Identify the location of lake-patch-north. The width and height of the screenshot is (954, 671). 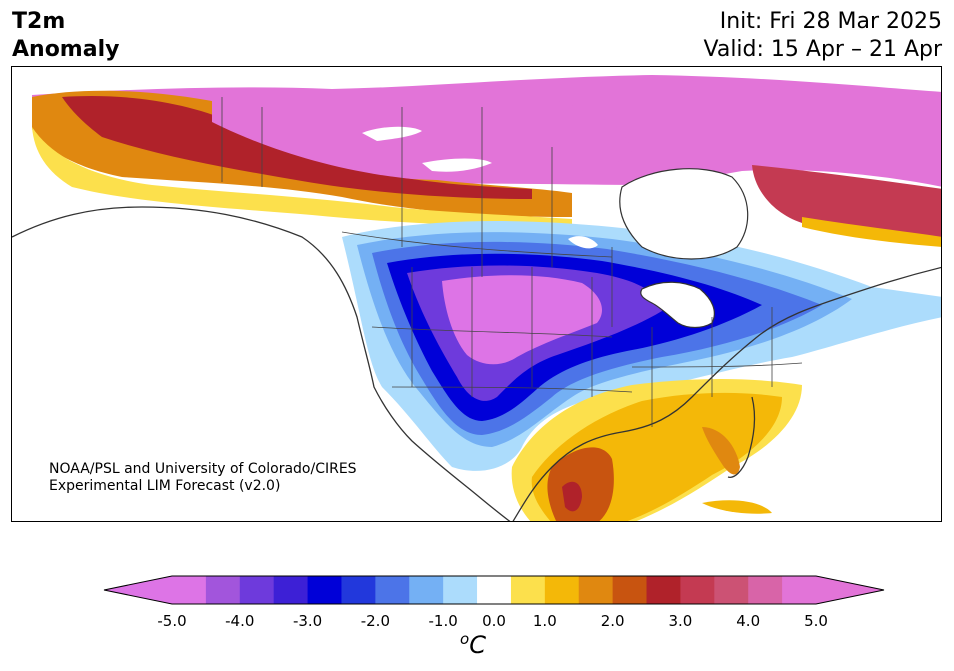
(457, 165).